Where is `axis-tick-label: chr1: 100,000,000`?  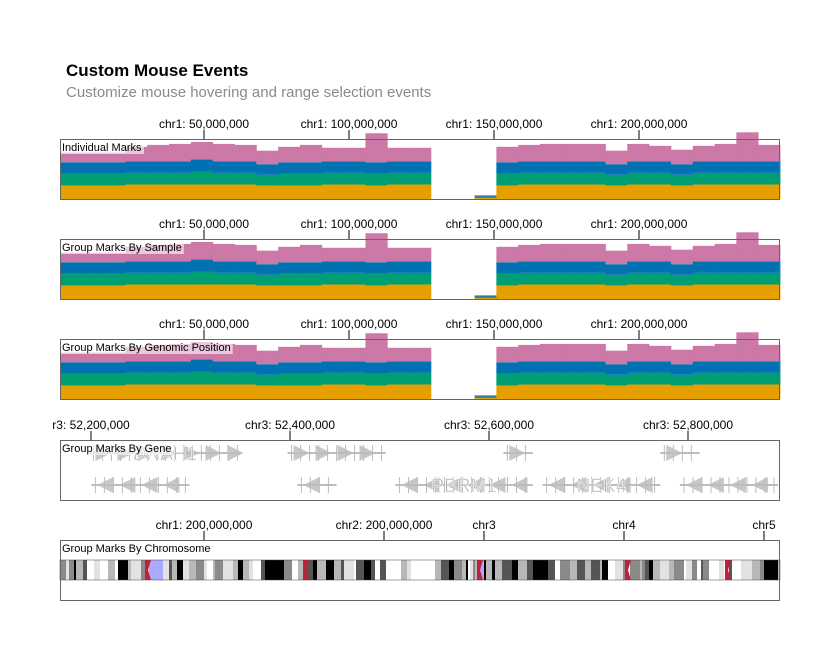
axis-tick-label: chr1: 100,000,000 is located at coordinates (349, 324).